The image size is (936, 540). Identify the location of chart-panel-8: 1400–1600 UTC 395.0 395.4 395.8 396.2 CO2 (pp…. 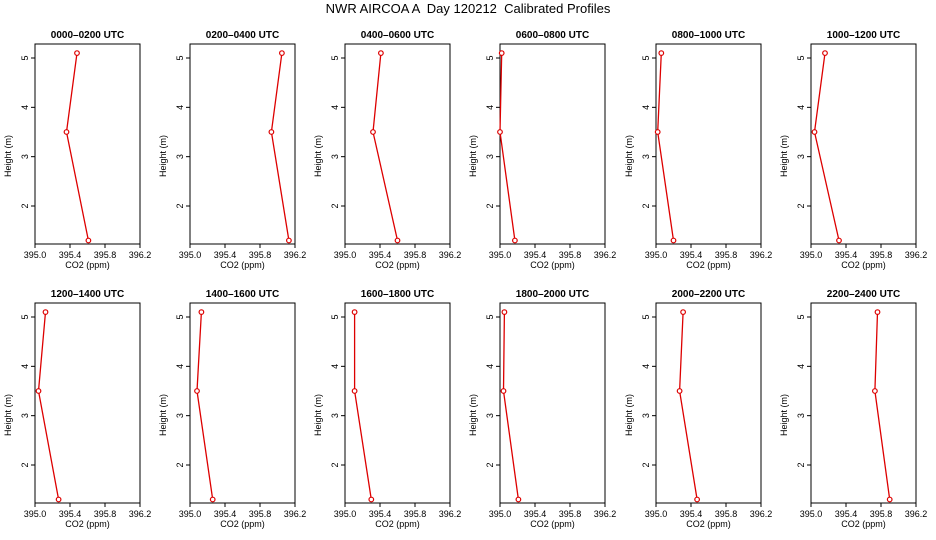
(232, 409).